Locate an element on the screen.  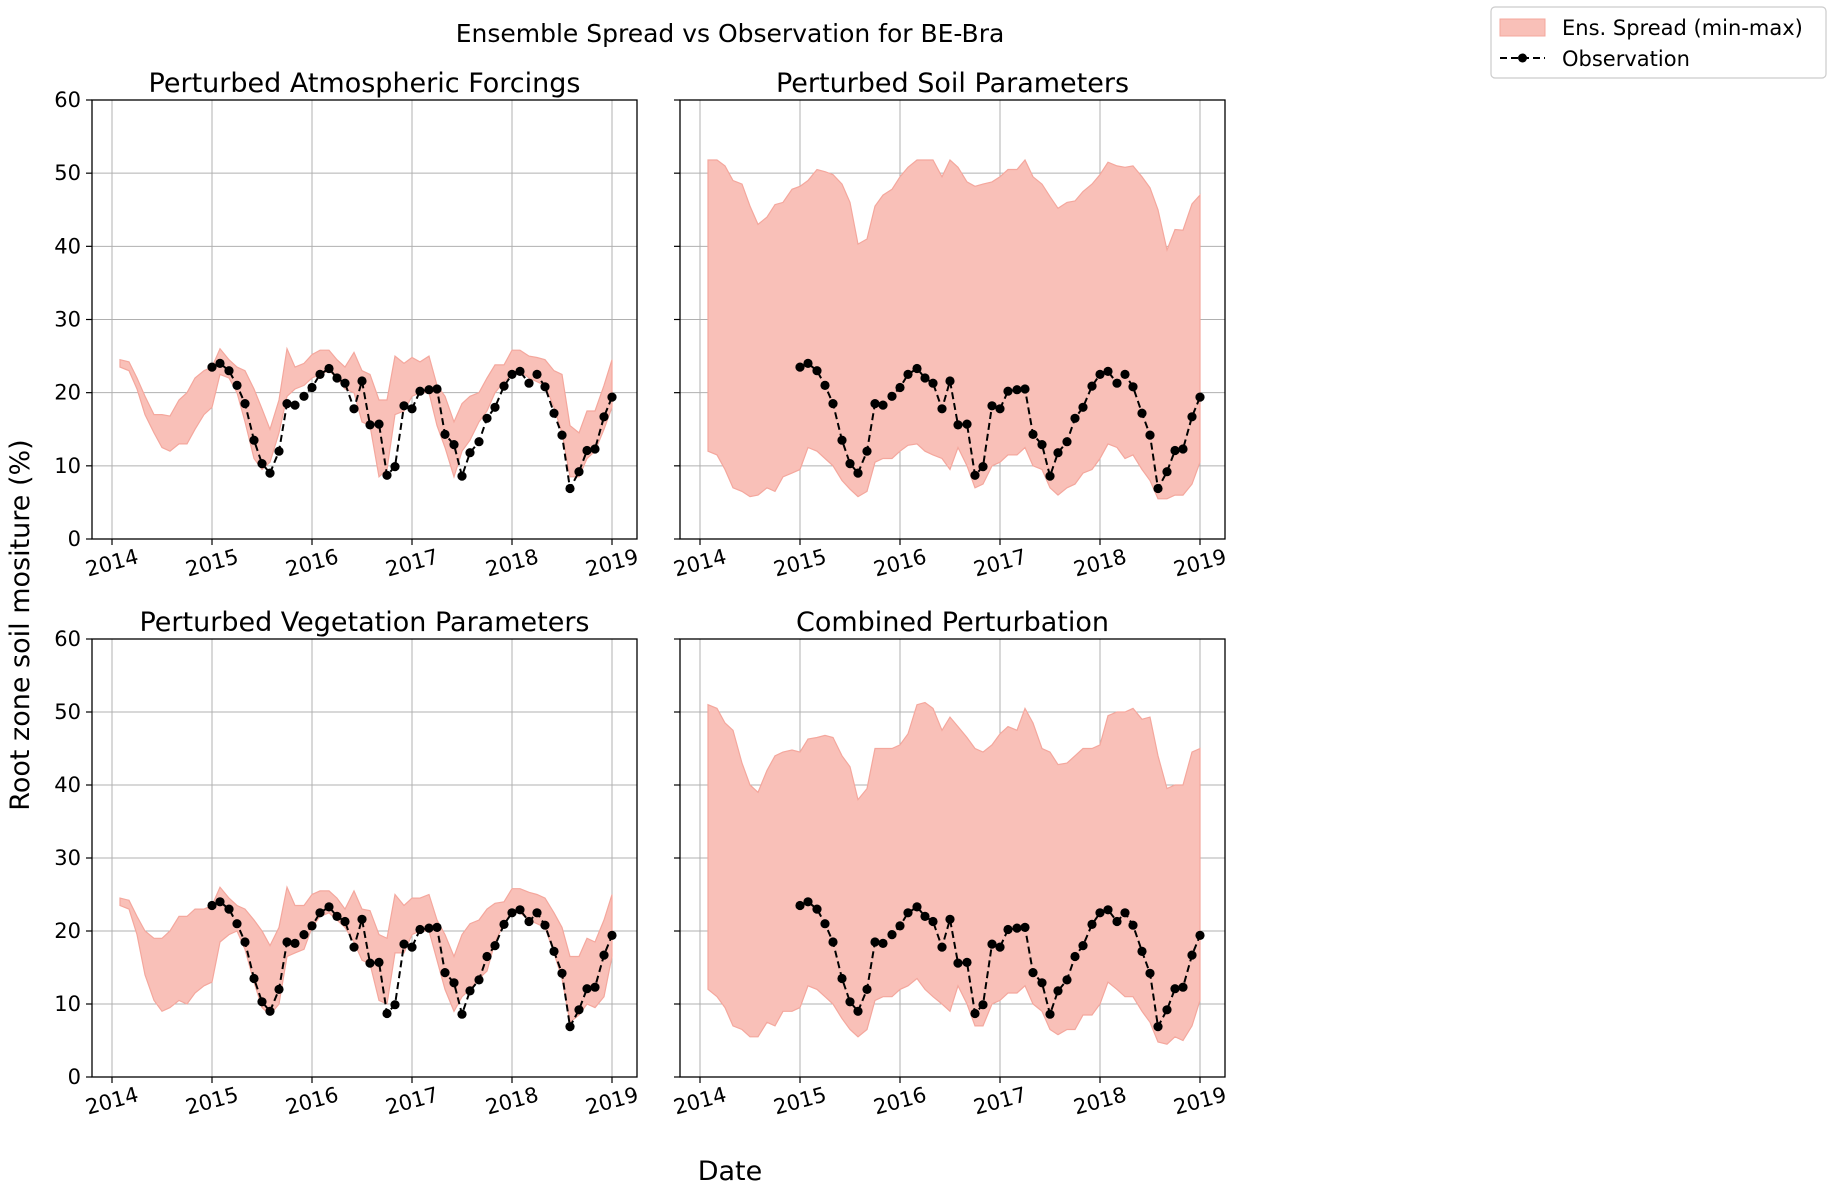
x-tick-label: 2014 is located at coordinates (112, 562).